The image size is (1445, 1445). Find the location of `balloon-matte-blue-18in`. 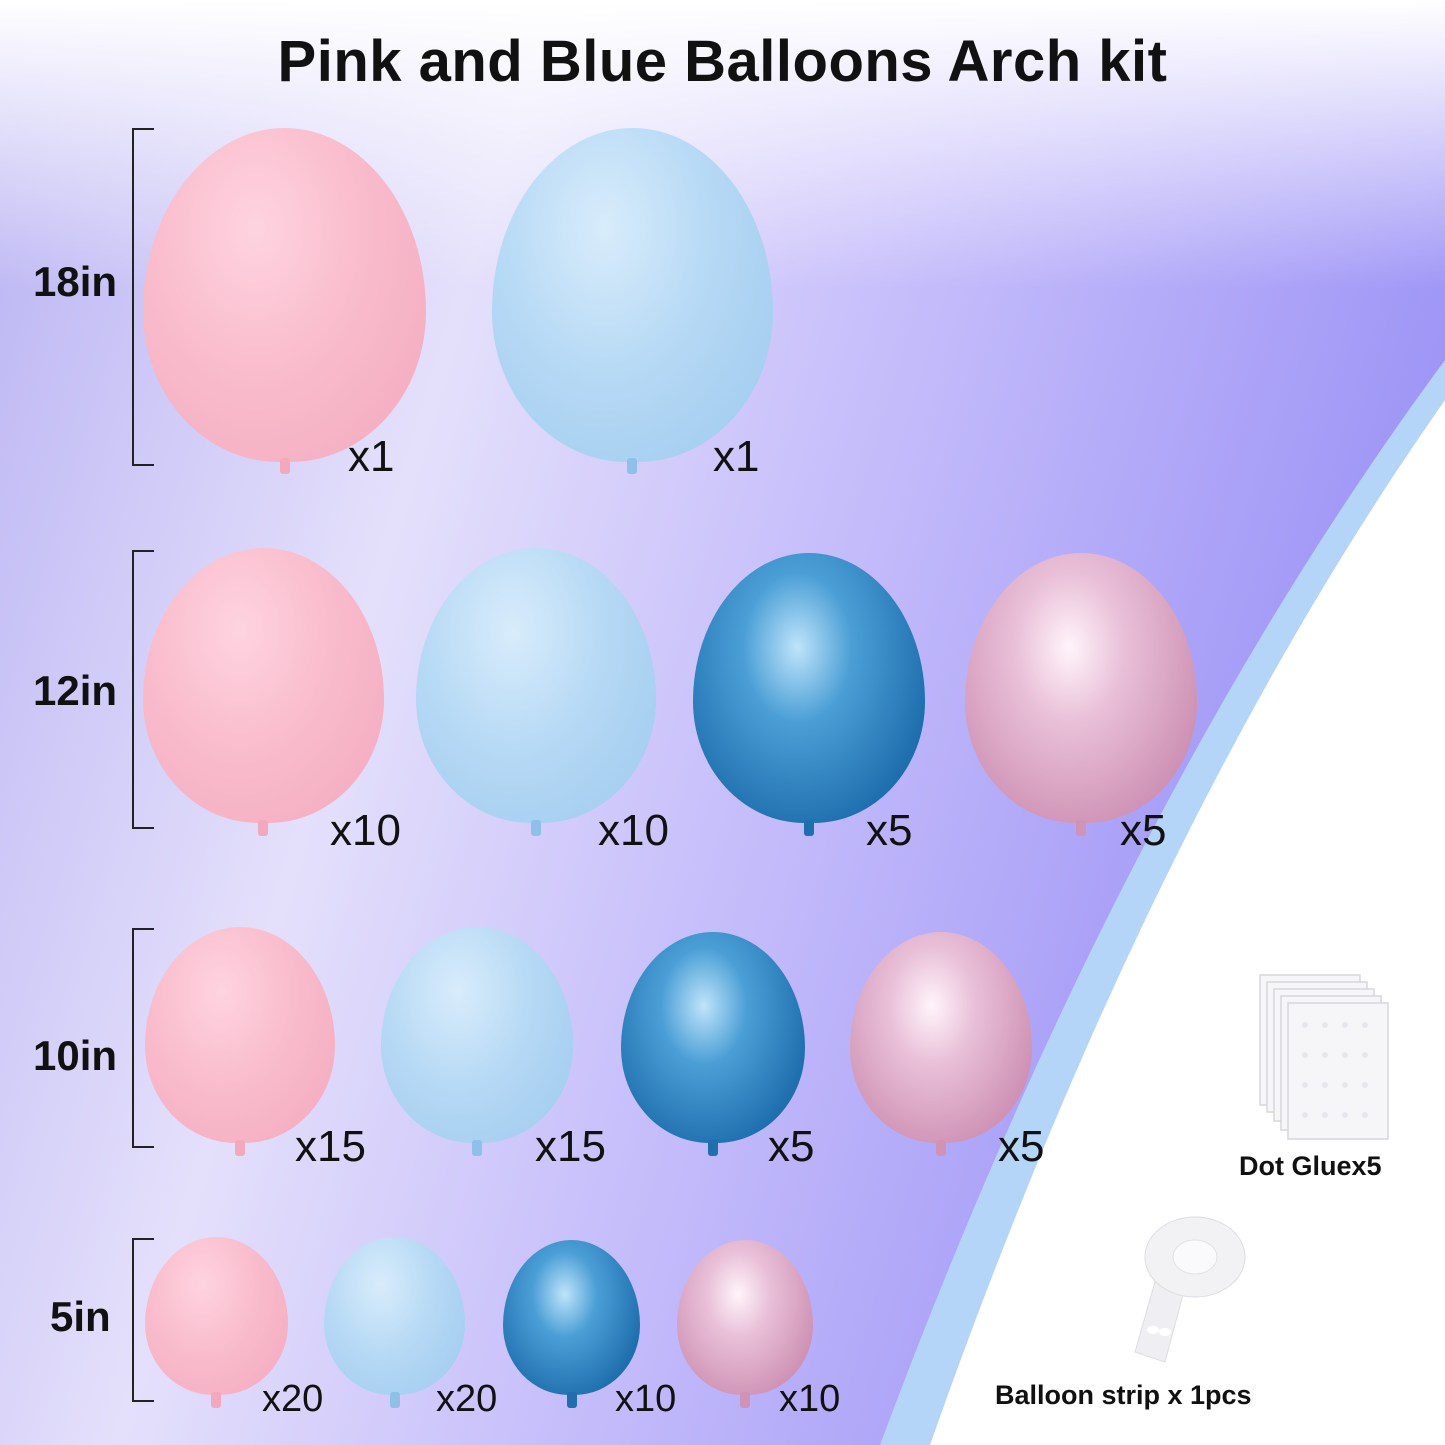

balloon-matte-blue-18in is located at coordinates (632, 295).